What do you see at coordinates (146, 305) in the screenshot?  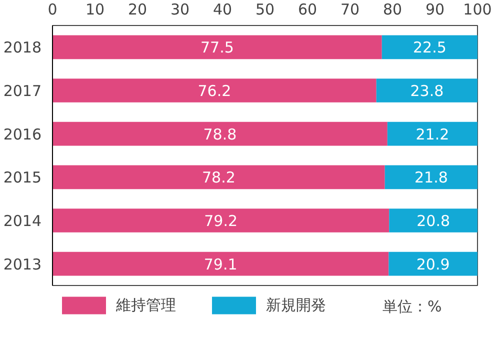 I see `legend-label: 維持管理` at bounding box center [146, 305].